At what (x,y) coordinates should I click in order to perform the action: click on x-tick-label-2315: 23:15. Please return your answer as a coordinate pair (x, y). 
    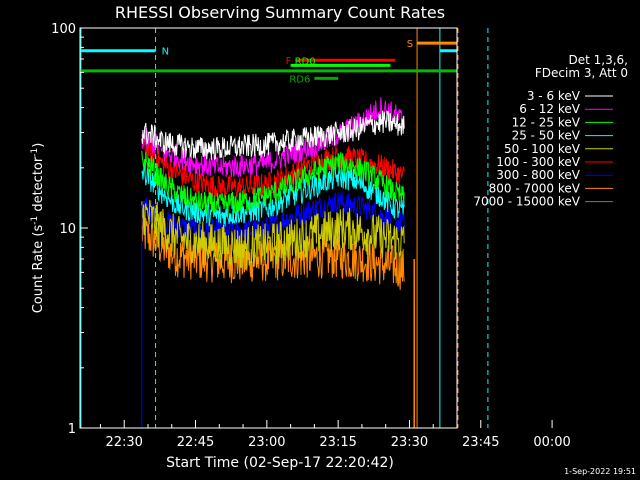
    Looking at the image, I should click on (337, 442).